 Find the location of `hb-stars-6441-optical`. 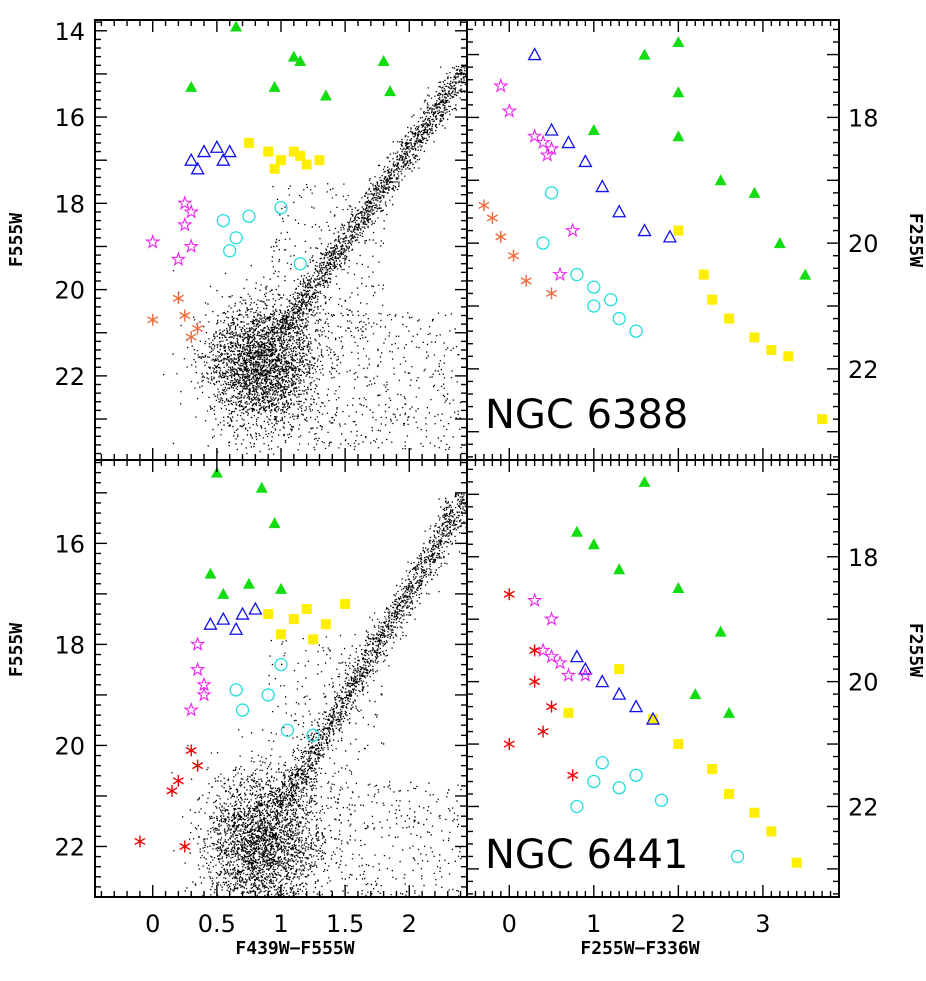

hb-stars-6441-optical is located at coordinates (242, 659).